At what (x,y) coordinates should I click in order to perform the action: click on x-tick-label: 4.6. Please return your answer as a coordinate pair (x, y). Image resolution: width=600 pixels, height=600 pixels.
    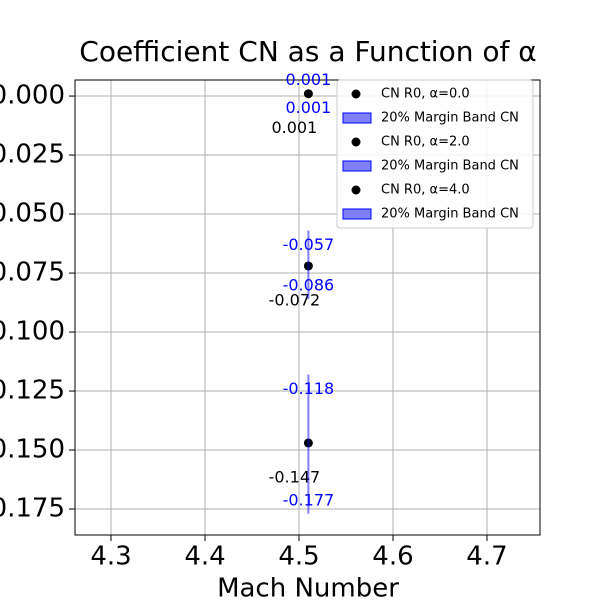
    Looking at the image, I should click on (392, 557).